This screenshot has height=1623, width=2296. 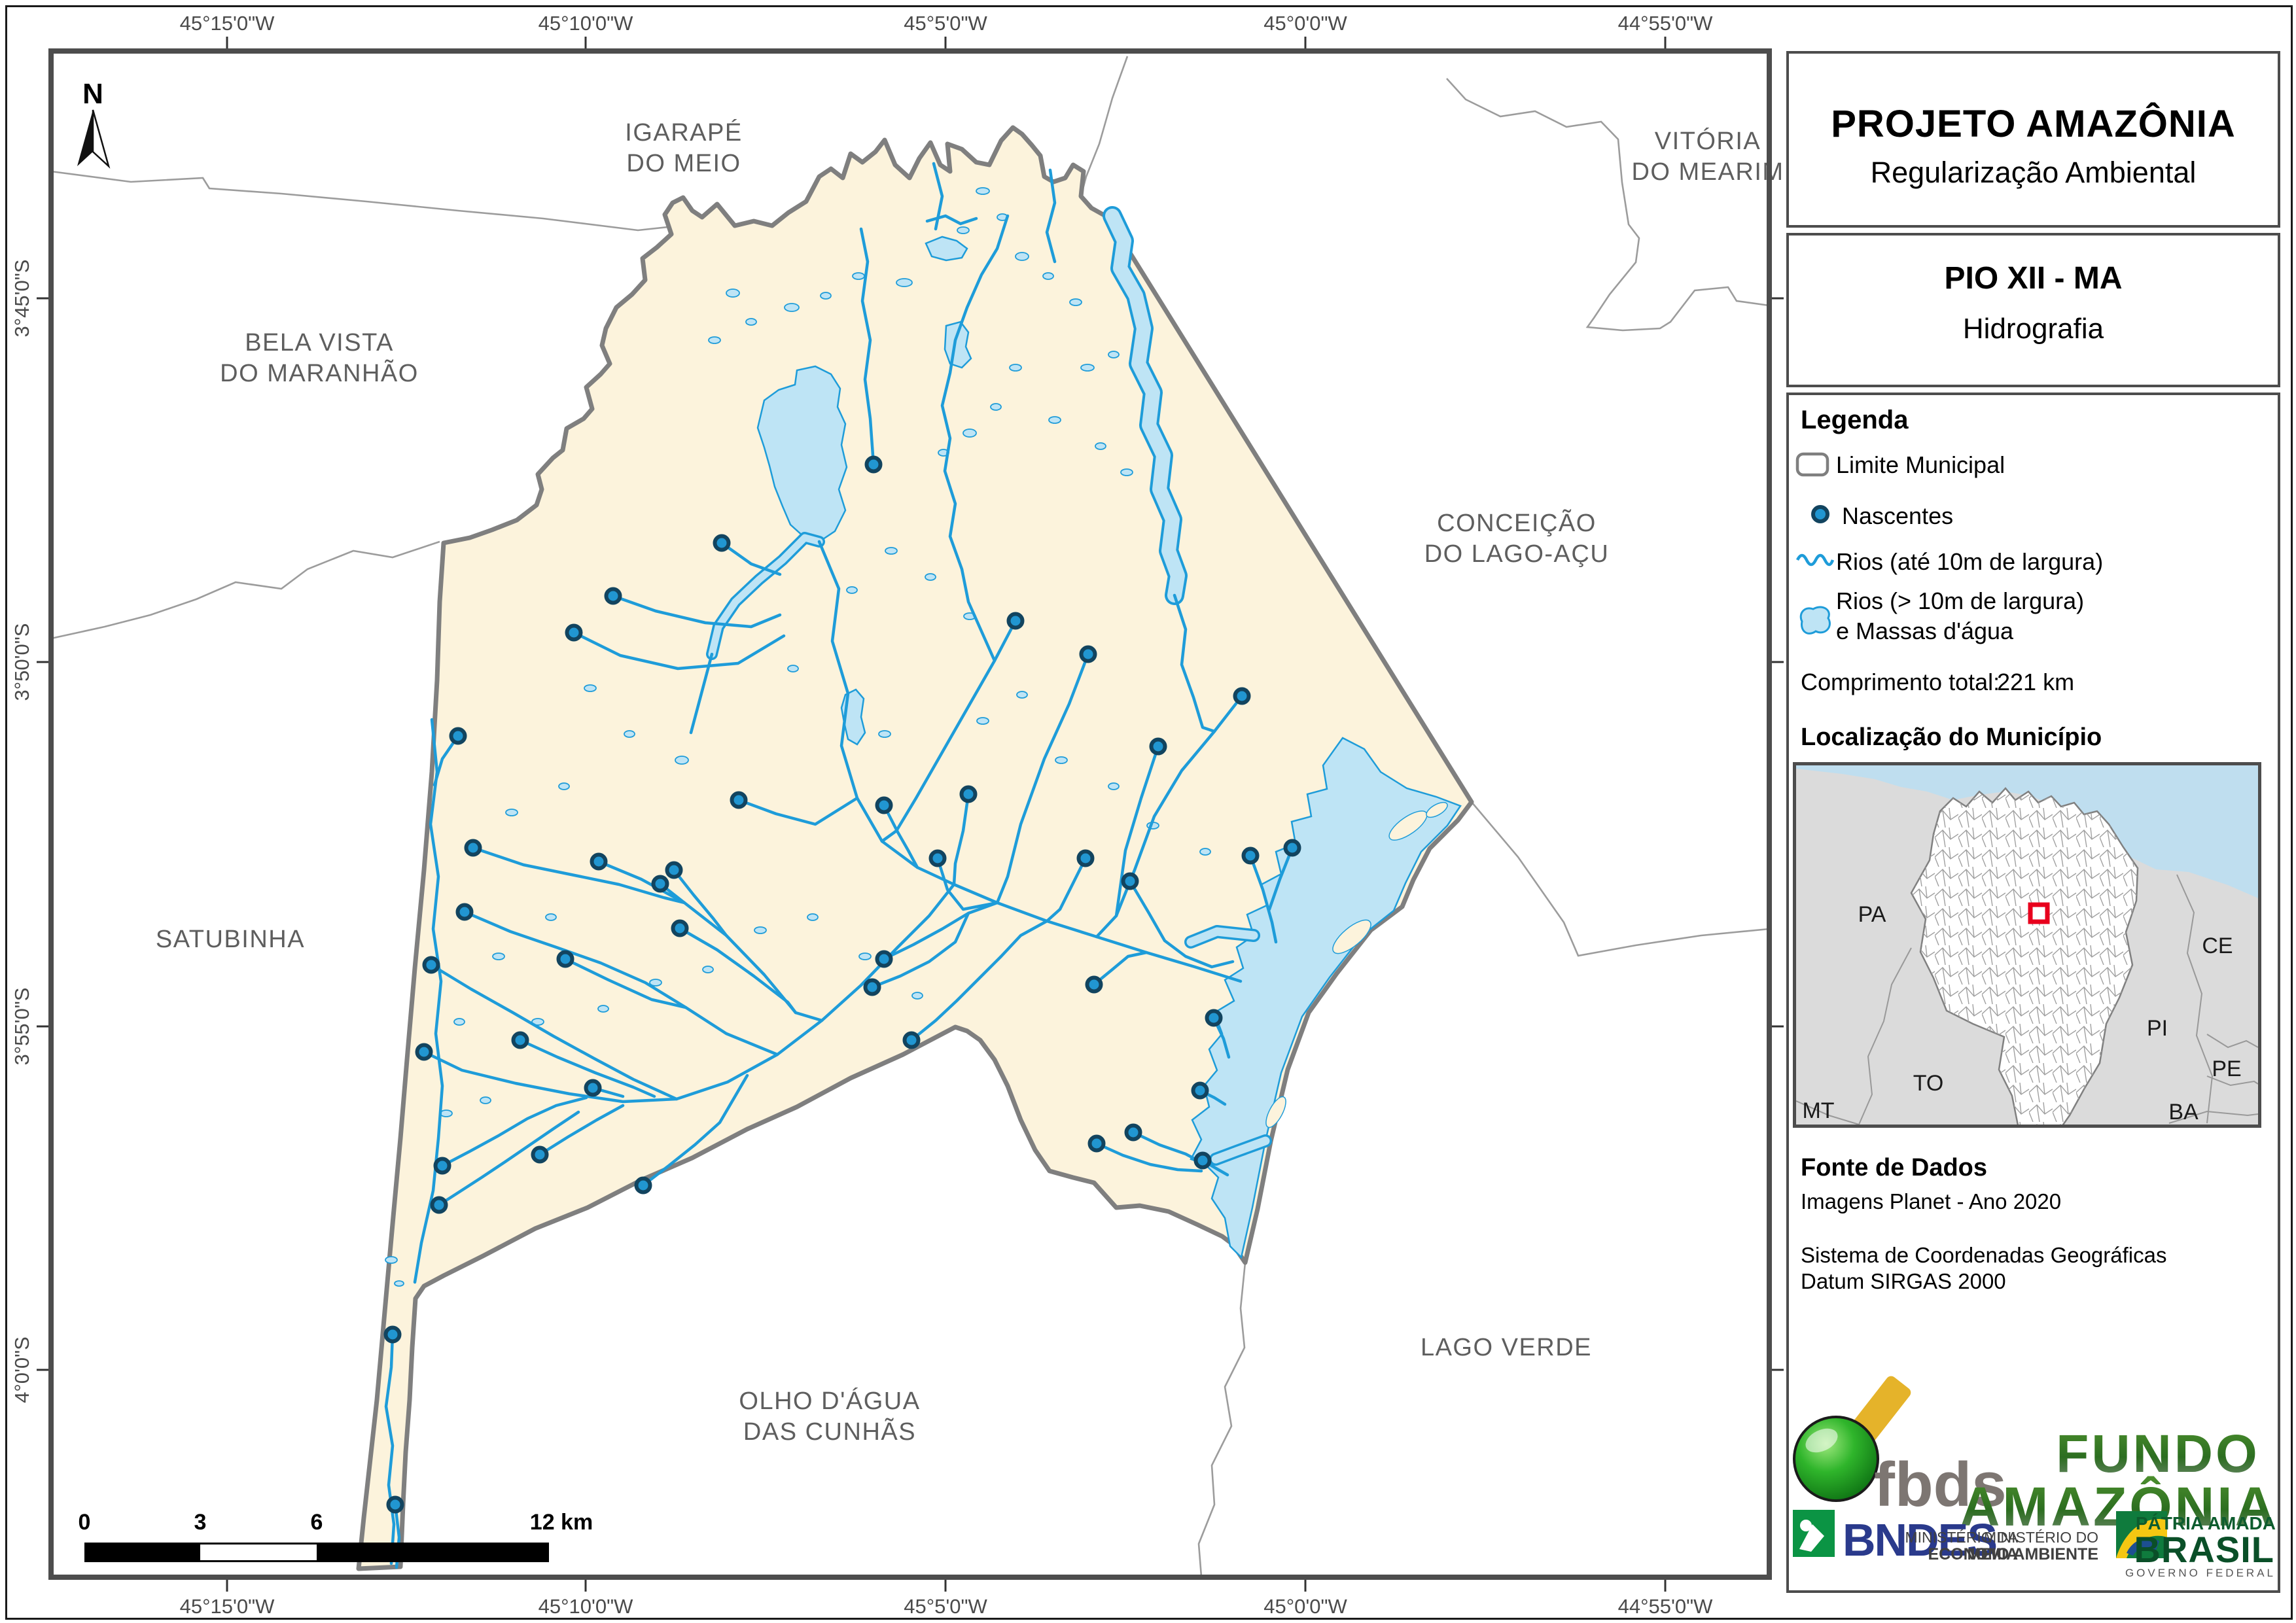 I want to click on project-title: PROJETO AMAZÔNIA, so click(x=2034, y=124).